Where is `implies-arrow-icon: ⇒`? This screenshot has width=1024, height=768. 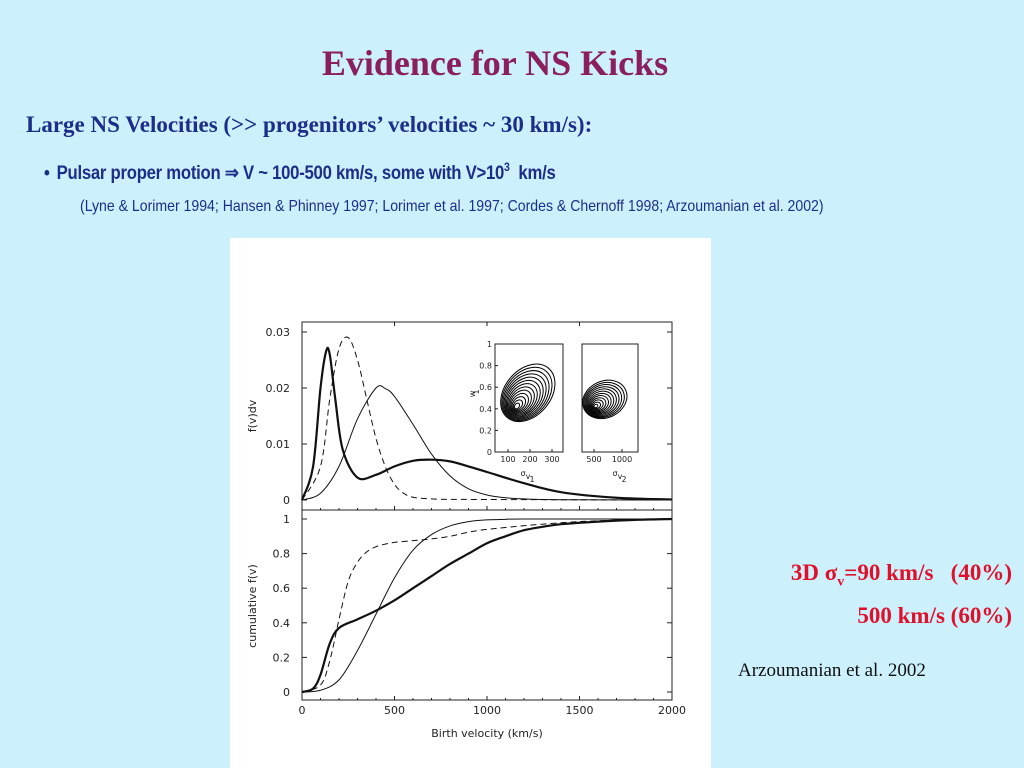
implies-arrow-icon: ⇒ is located at coordinates (231, 173).